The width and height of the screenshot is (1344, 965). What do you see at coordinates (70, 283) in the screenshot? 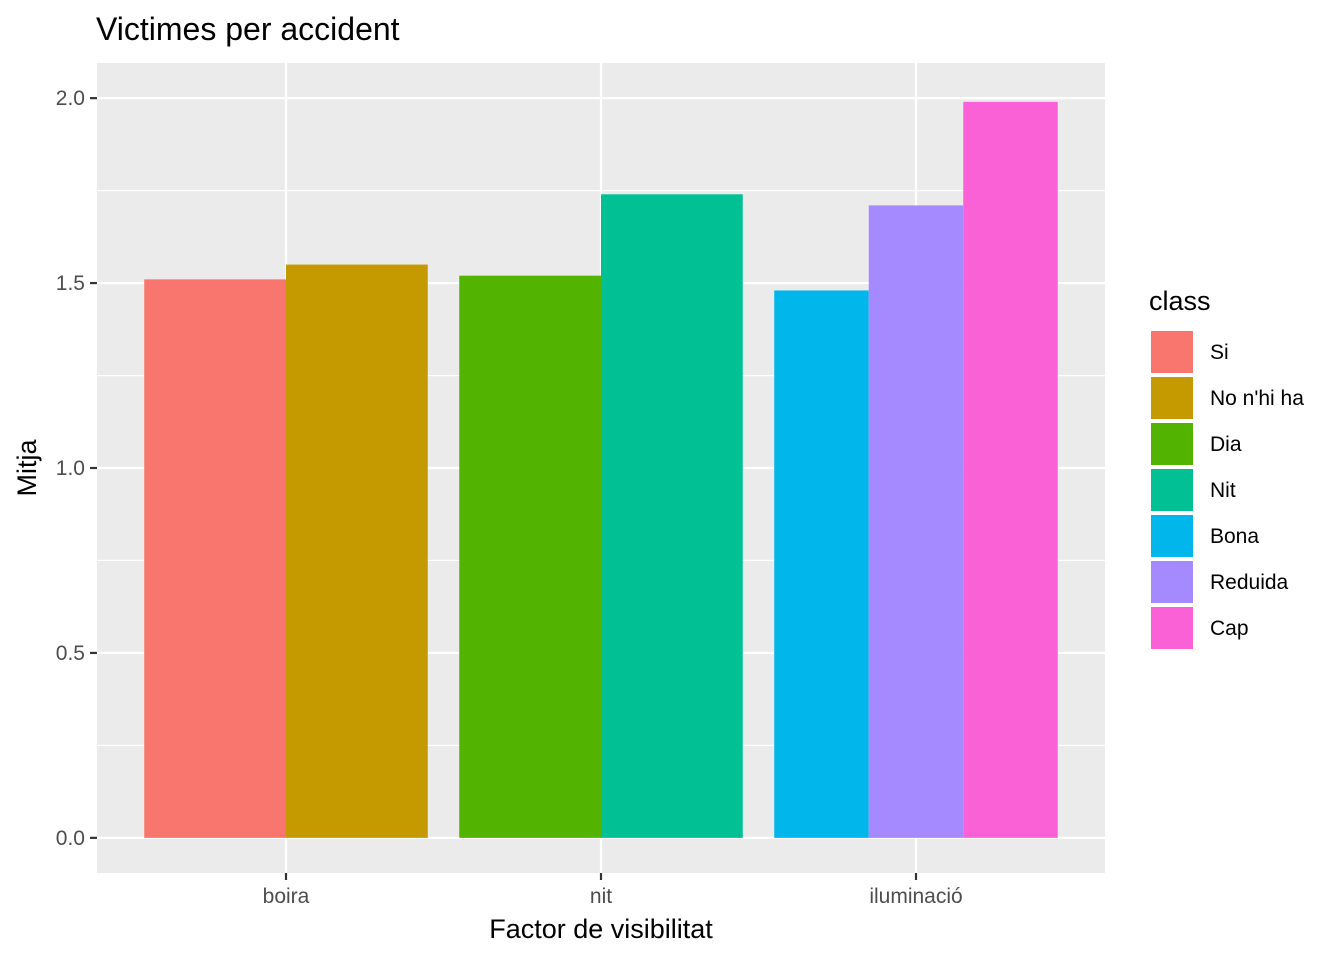
I see `y-tick-label: 1.5` at bounding box center [70, 283].